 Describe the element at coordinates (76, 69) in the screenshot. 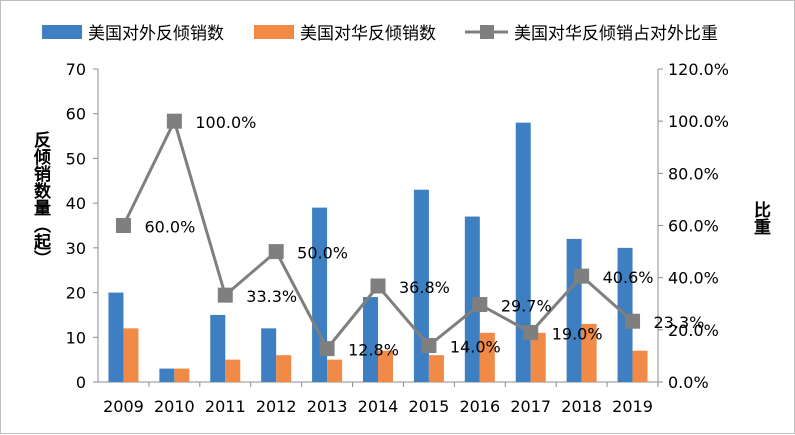

I see `y-left-tick-label: 70` at that location.